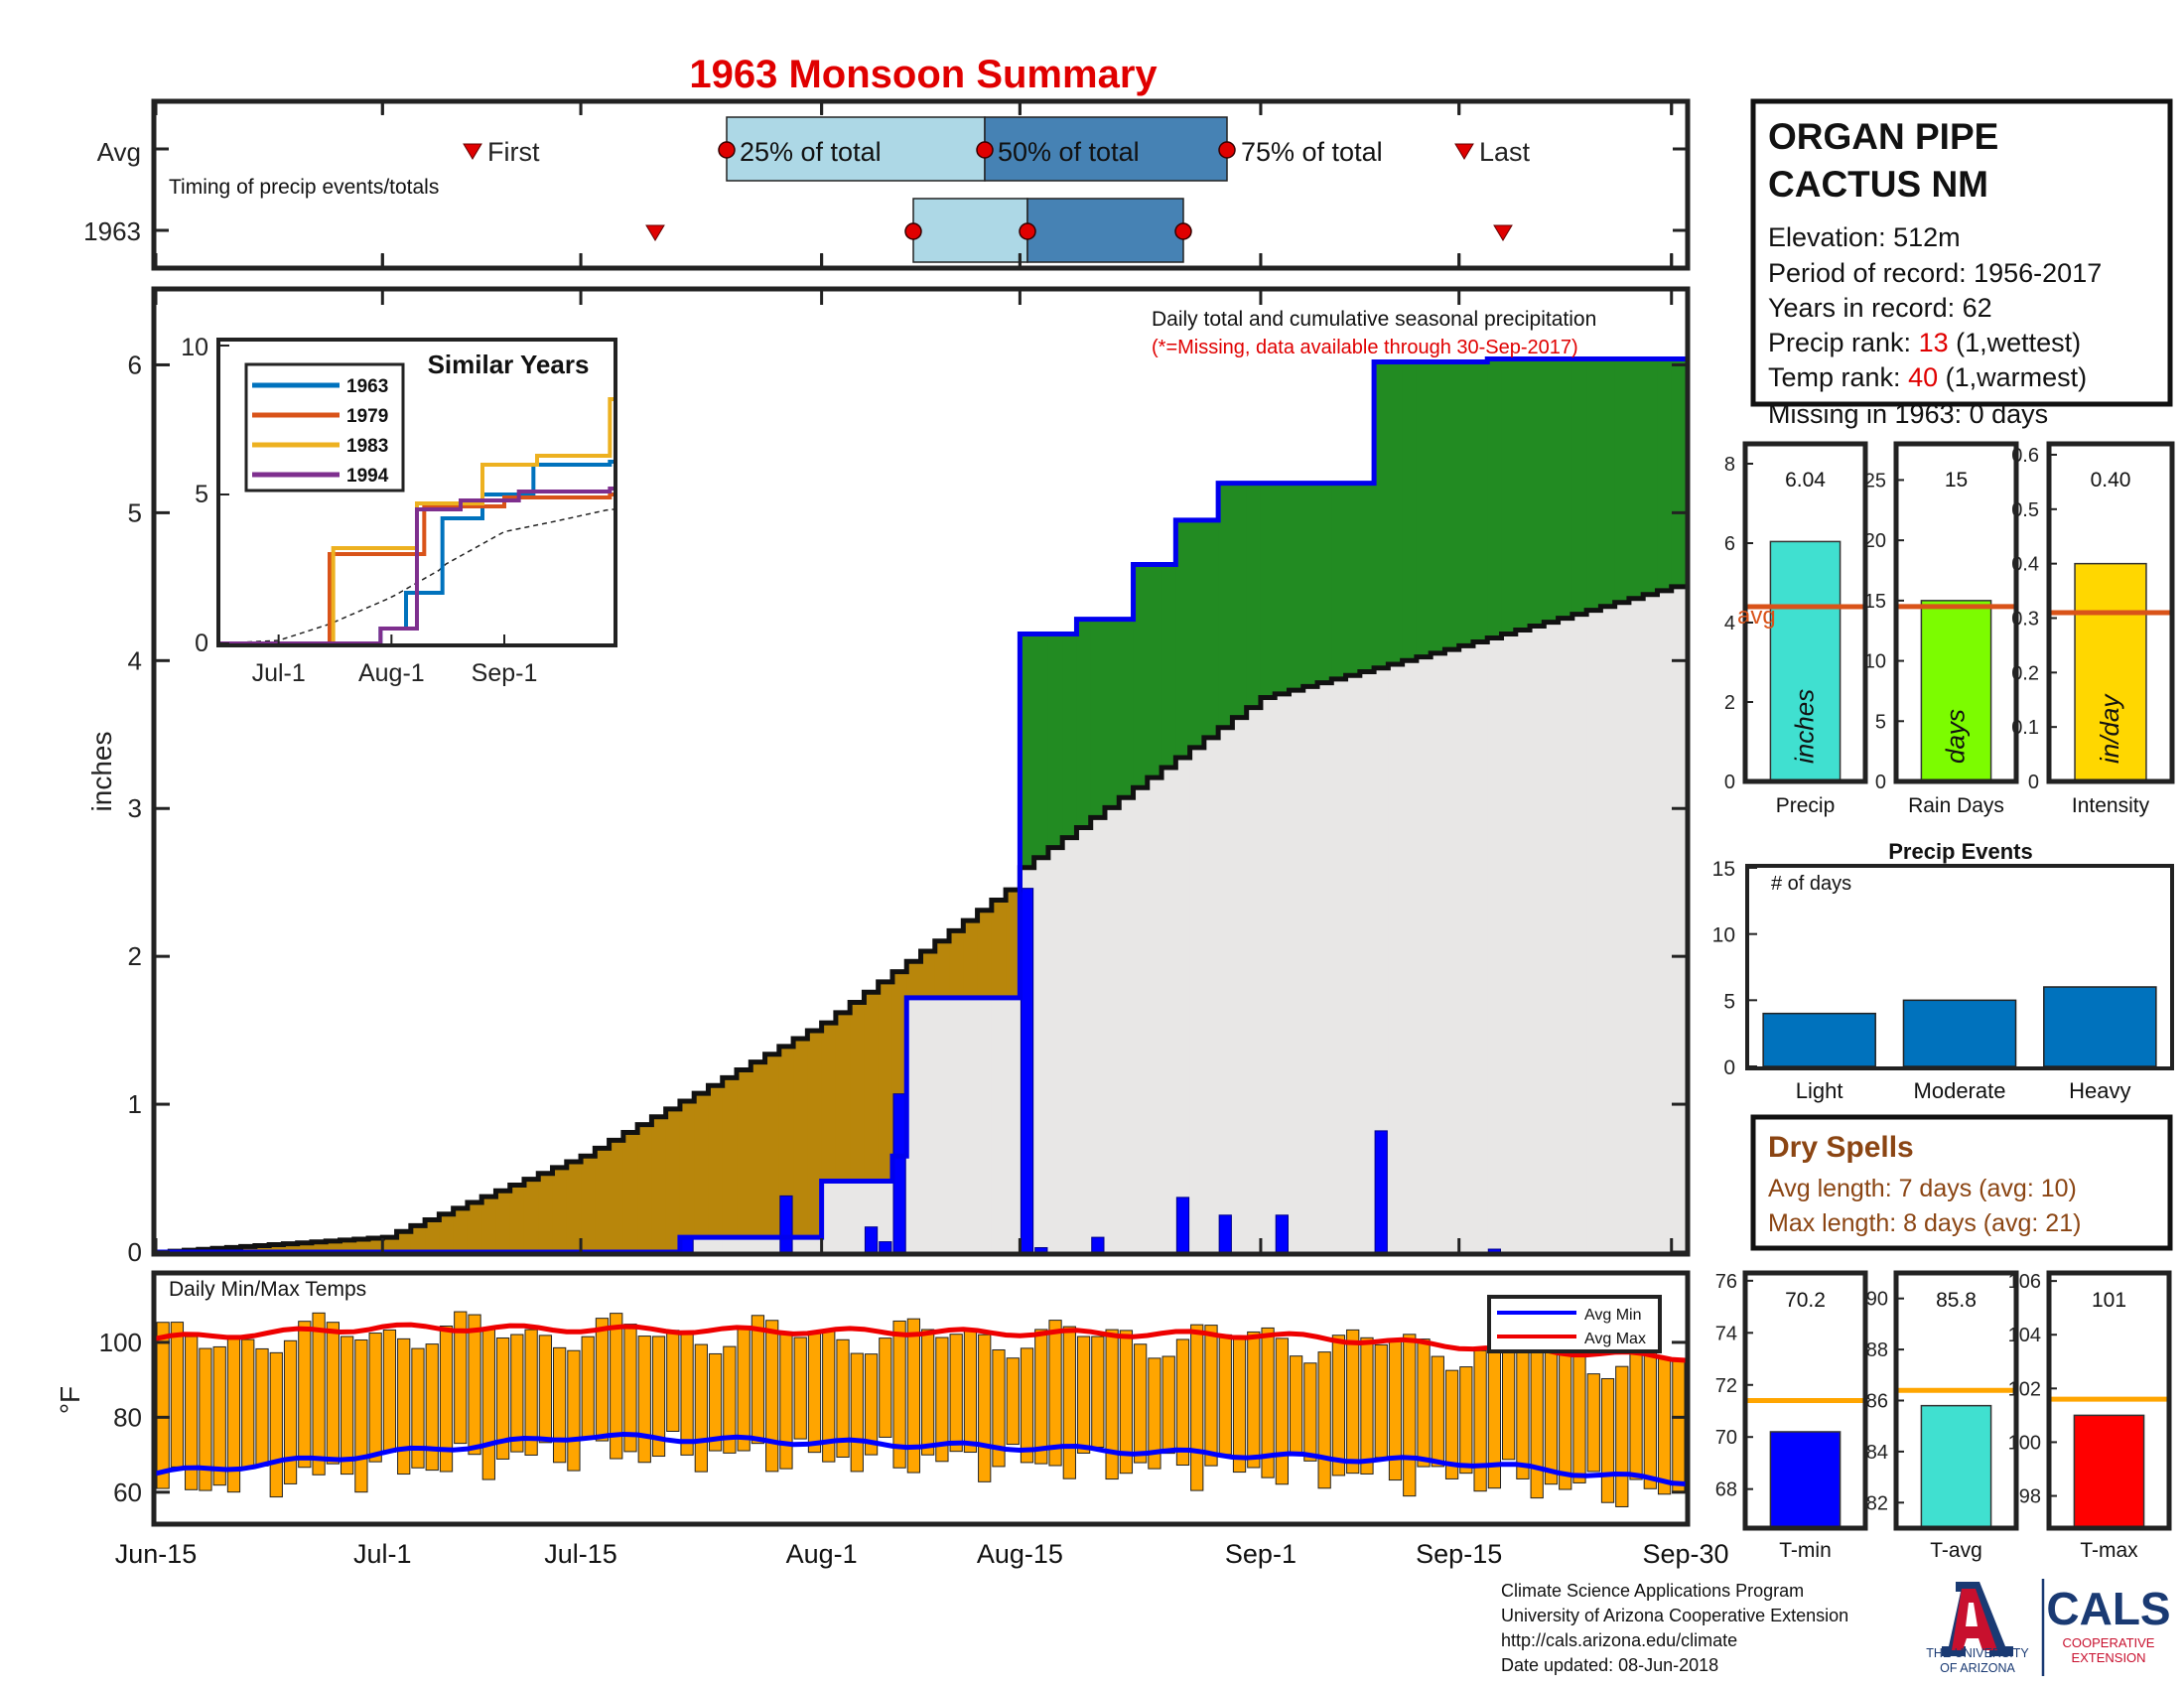 This screenshot has height=1688, width=2184. Describe the element at coordinates (2100, 1026) in the screenshot. I see `event-bar-heavy` at that location.